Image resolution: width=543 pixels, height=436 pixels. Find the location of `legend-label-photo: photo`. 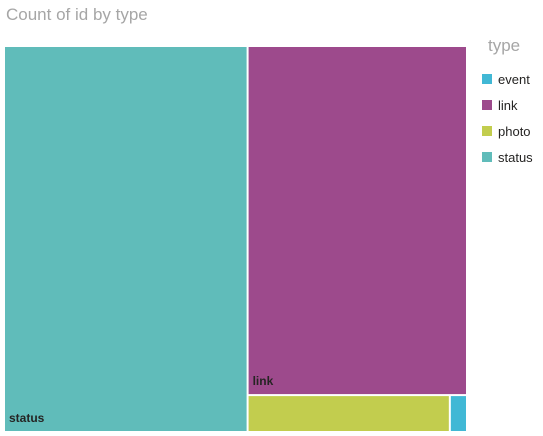

legend-label-photo: photo is located at coordinates (514, 131).